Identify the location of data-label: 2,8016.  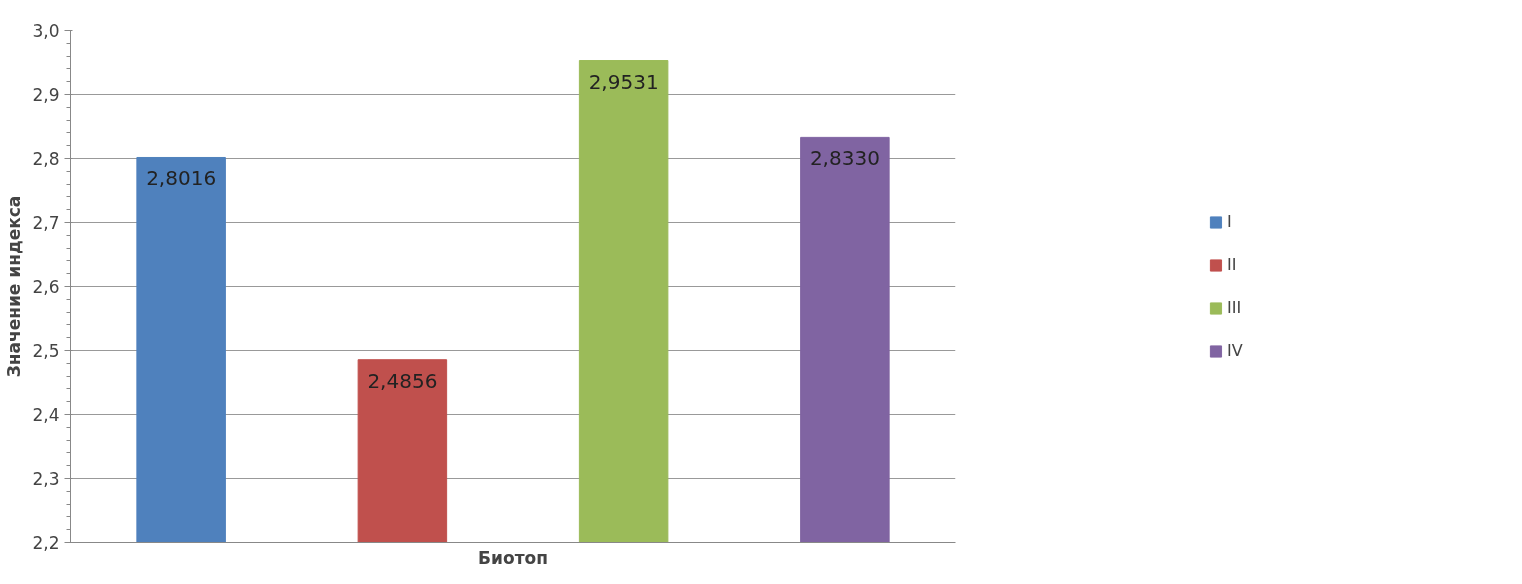
(181, 178).